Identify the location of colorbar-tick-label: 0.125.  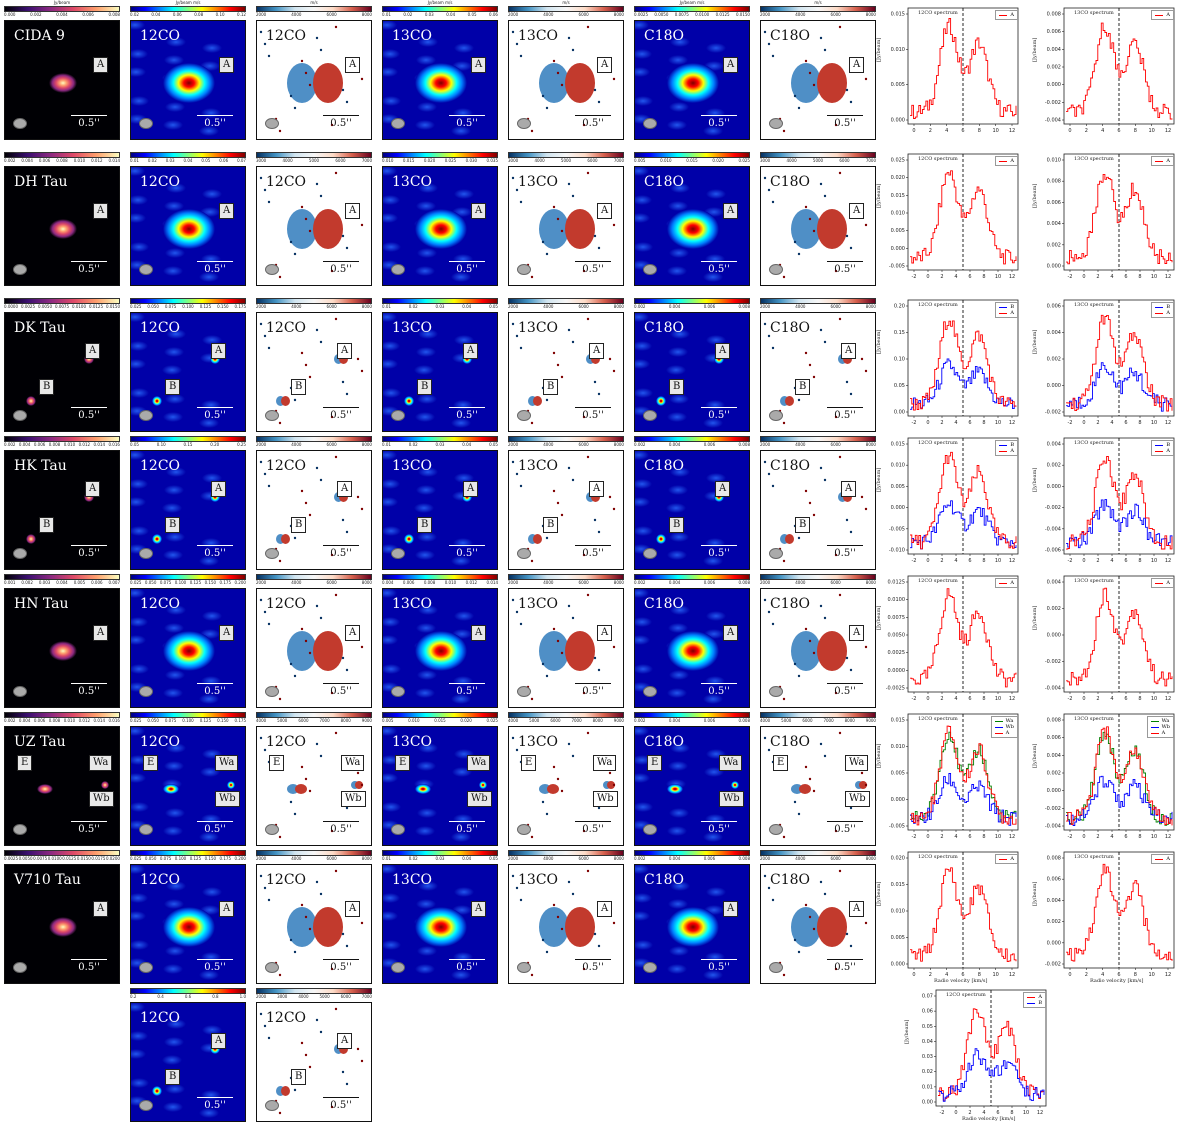
(195, 858).